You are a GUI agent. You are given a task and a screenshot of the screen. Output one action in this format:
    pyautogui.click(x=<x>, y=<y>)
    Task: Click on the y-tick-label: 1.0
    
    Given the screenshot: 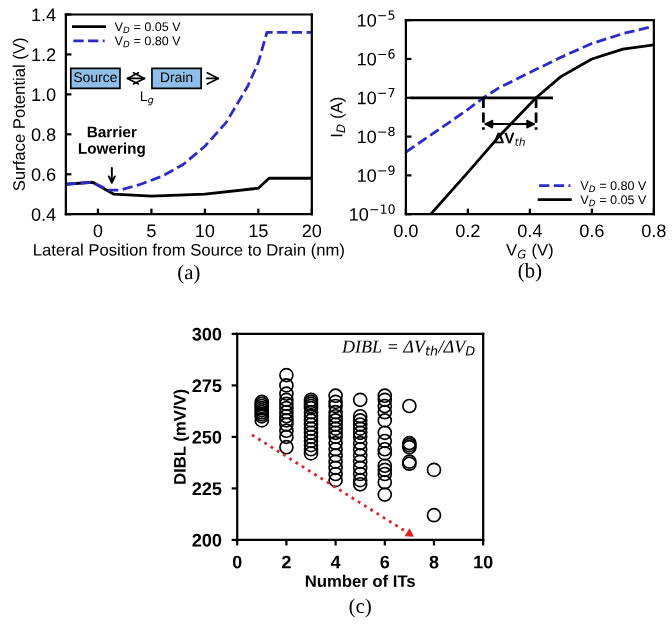 What is the action you would take?
    pyautogui.click(x=44, y=95)
    